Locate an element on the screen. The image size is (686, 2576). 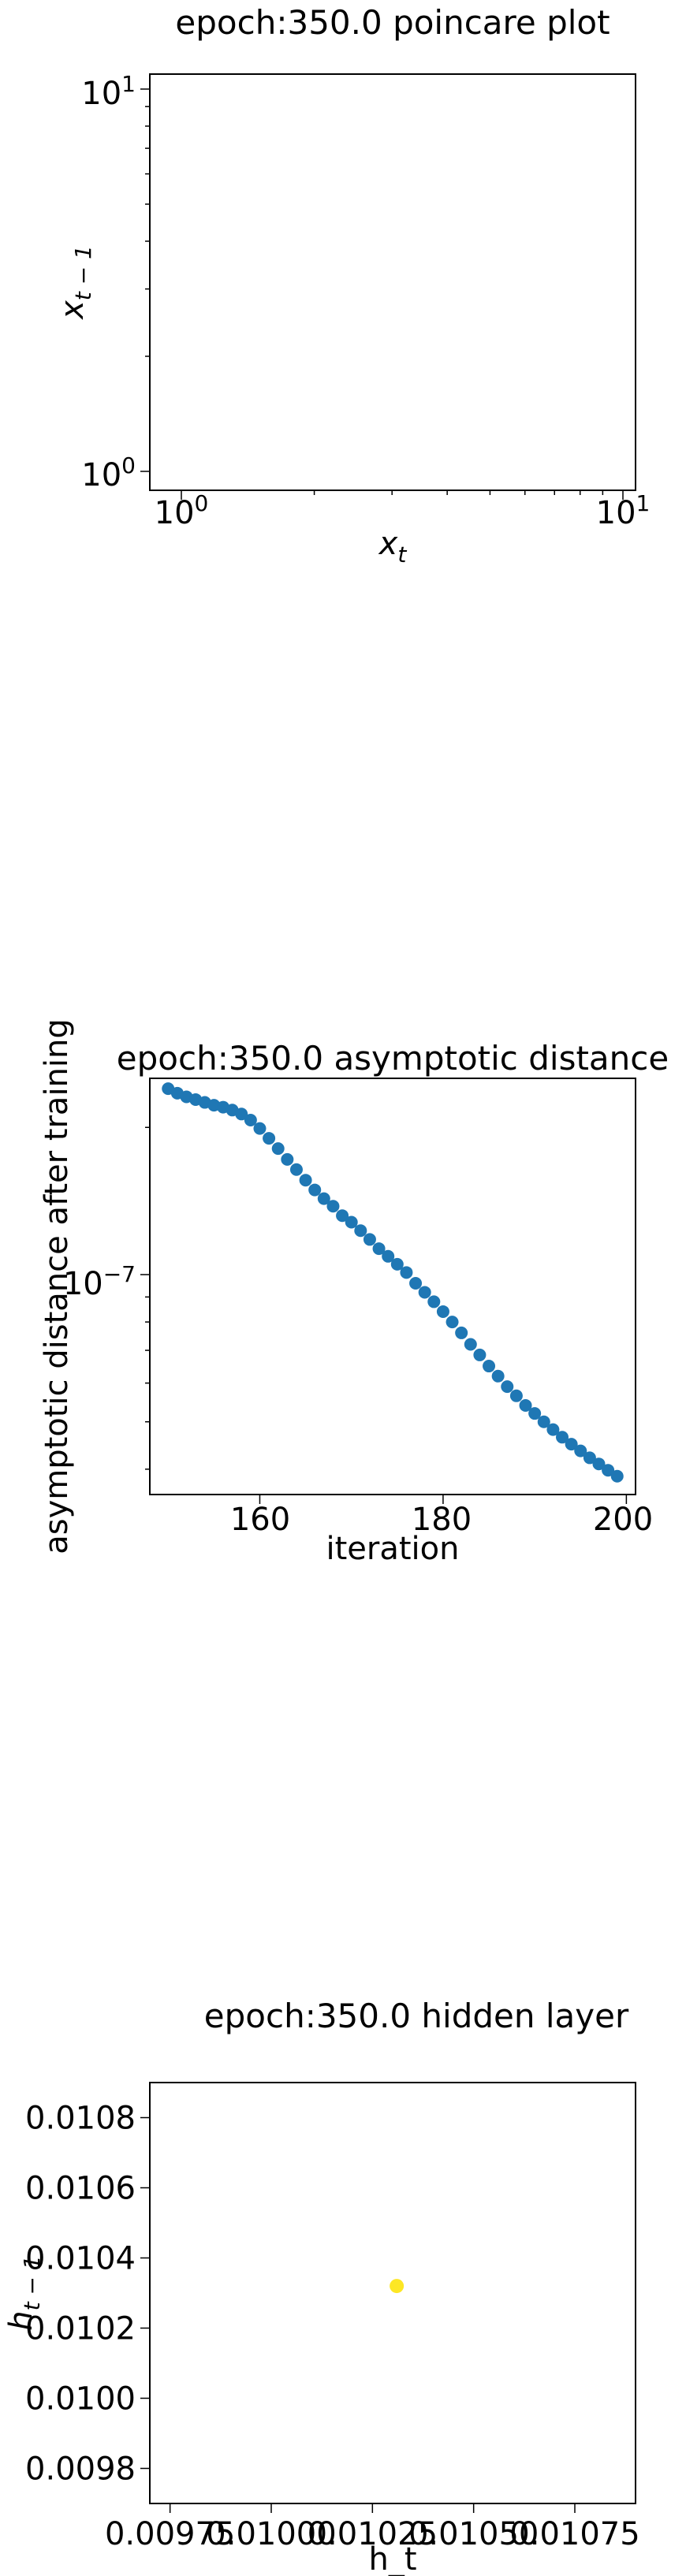
y-tick-label: 10¹ is located at coordinates (108, 91).